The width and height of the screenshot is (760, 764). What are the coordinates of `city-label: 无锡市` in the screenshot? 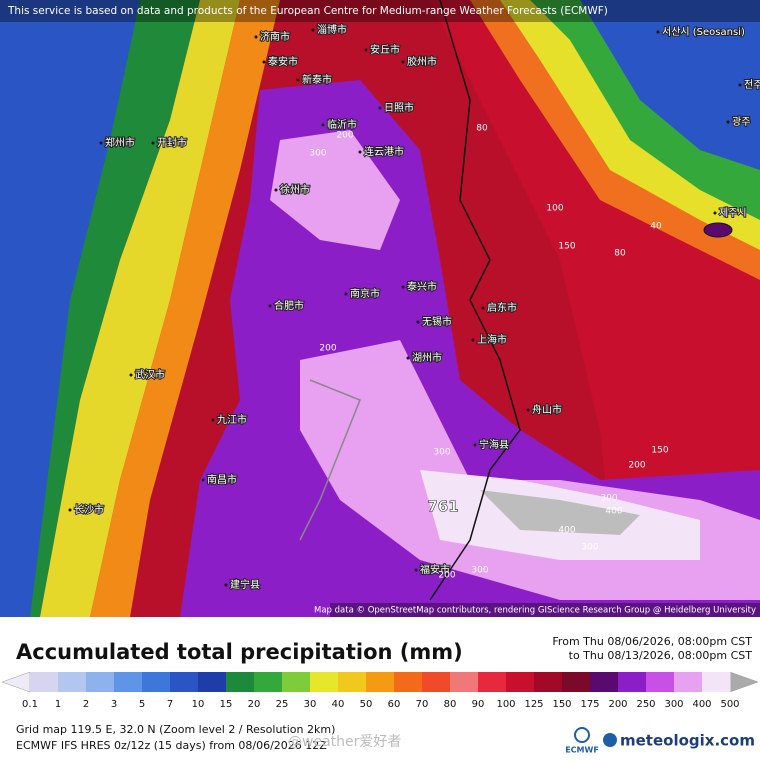 It's located at (437, 321).